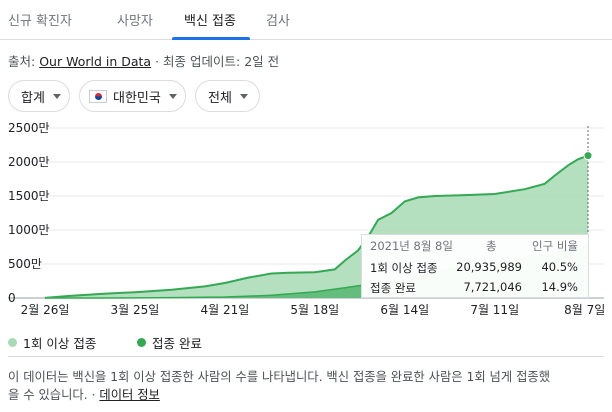 The width and height of the screenshot is (612, 412). What do you see at coordinates (29, 196) in the screenshot?
I see `y-tick-label: 1500만` at bounding box center [29, 196].